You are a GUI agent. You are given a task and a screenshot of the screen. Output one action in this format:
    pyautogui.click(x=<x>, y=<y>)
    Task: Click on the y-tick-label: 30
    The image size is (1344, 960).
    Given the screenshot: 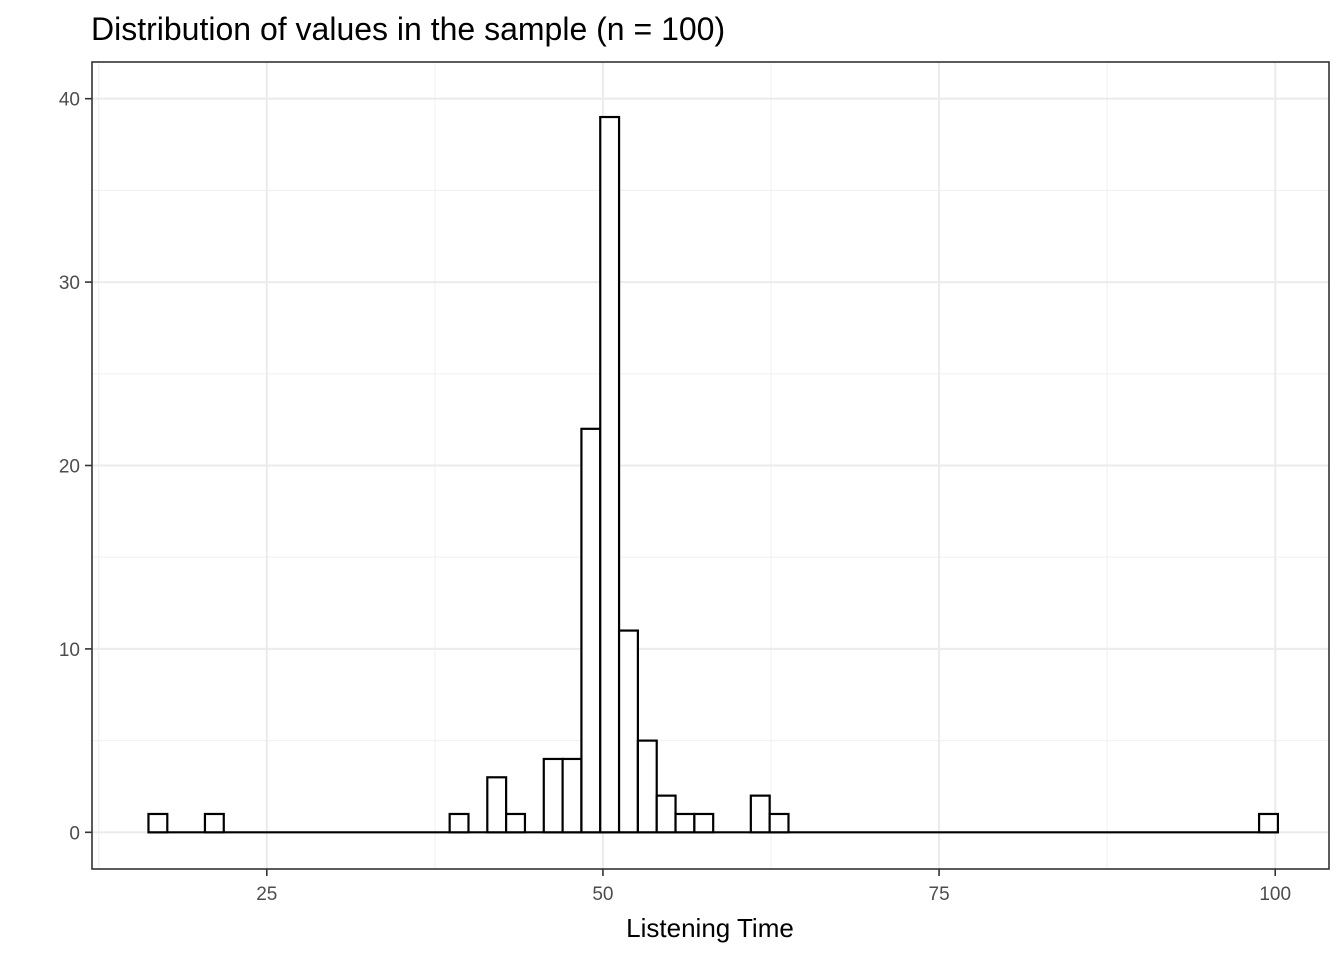 What is the action you would take?
    pyautogui.click(x=69, y=283)
    